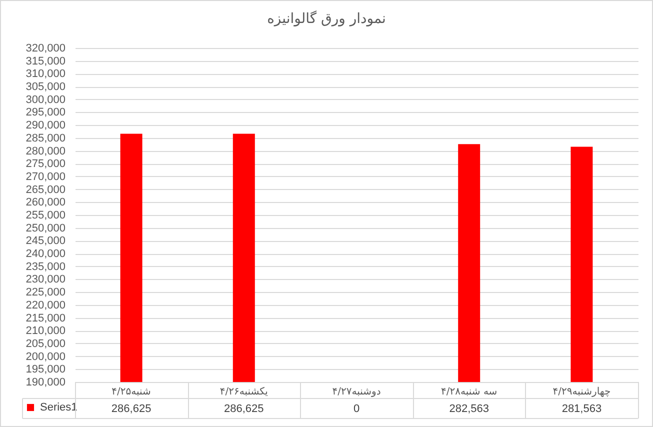 Image resolution: width=653 pixels, height=427 pixels. I want to click on y-tick-label: 295,000, so click(46, 112).